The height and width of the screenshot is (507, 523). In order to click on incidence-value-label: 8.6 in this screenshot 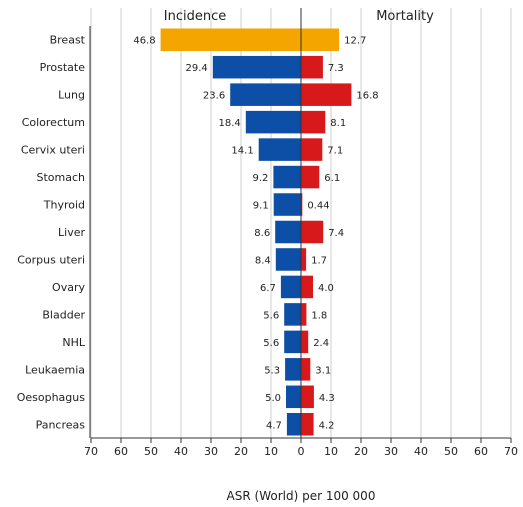, I will do `click(262, 233)`.